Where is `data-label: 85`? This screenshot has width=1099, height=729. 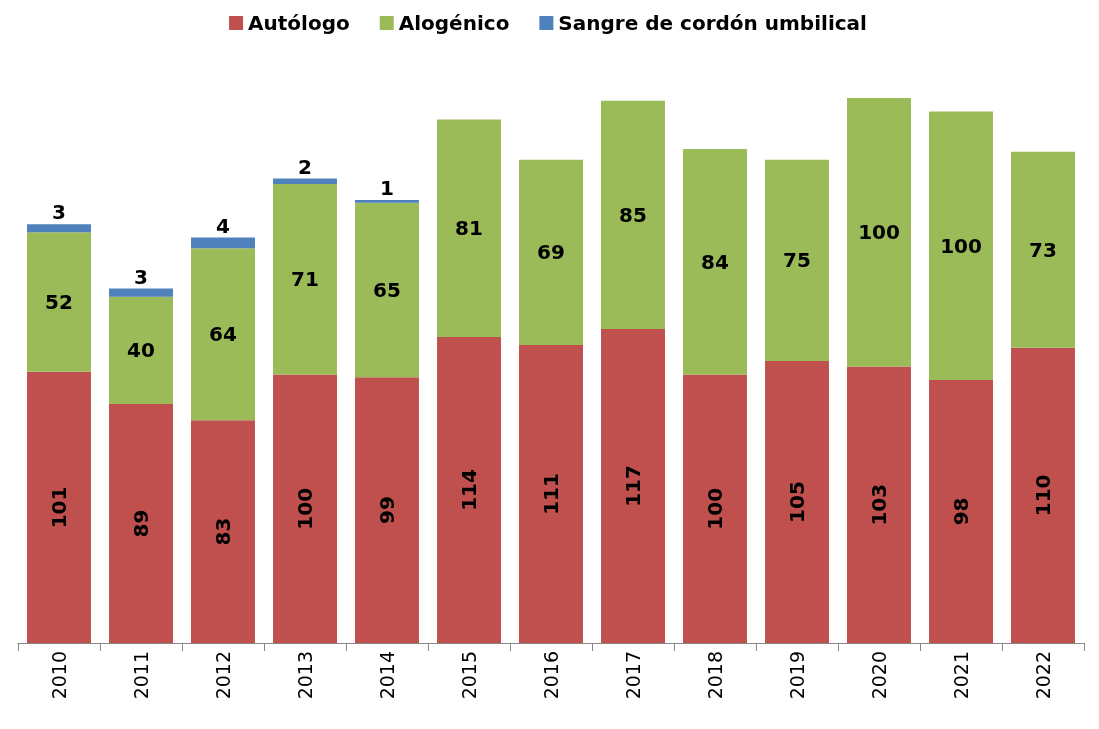 data-label: 85 is located at coordinates (633, 214).